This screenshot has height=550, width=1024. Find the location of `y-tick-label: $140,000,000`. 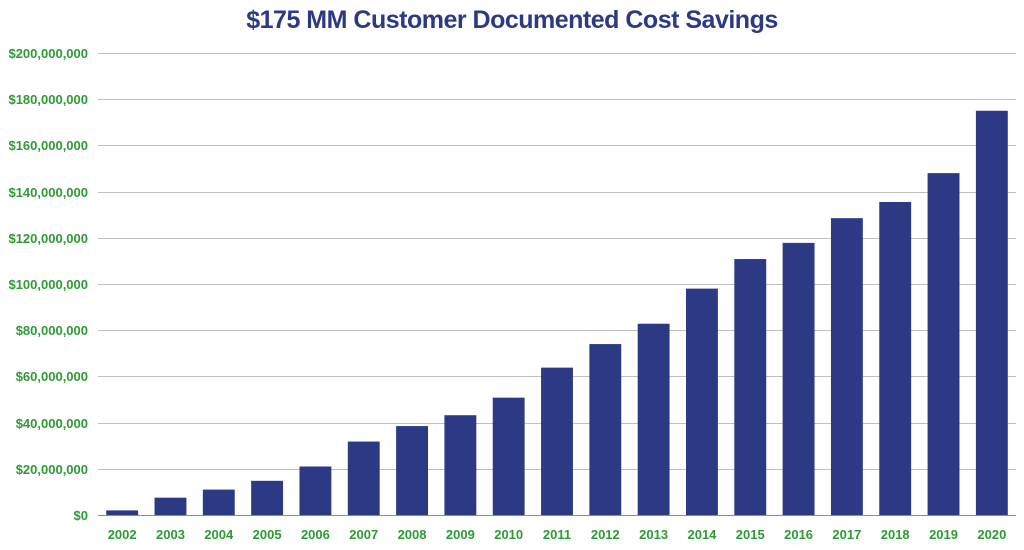

y-tick-label: $140,000,000 is located at coordinates (48, 192).